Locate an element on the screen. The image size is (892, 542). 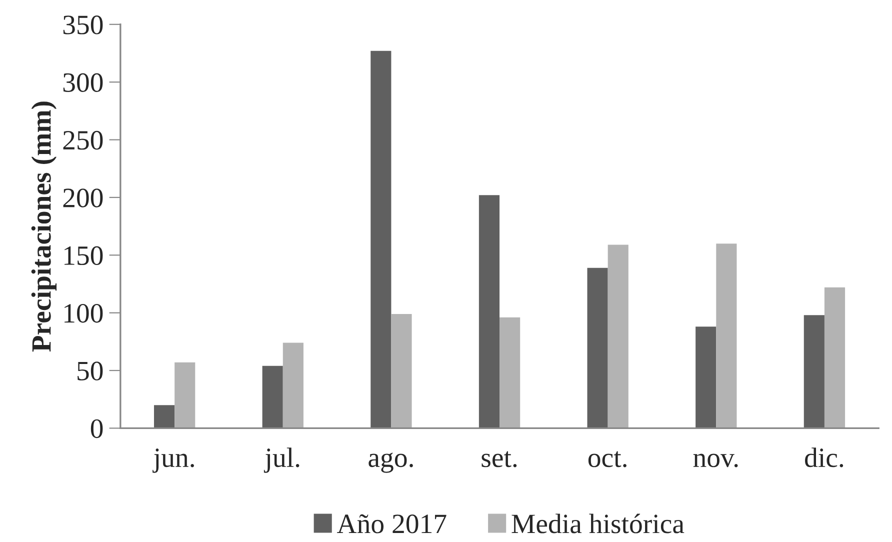
y-tick-label: 350 is located at coordinates (83, 25).